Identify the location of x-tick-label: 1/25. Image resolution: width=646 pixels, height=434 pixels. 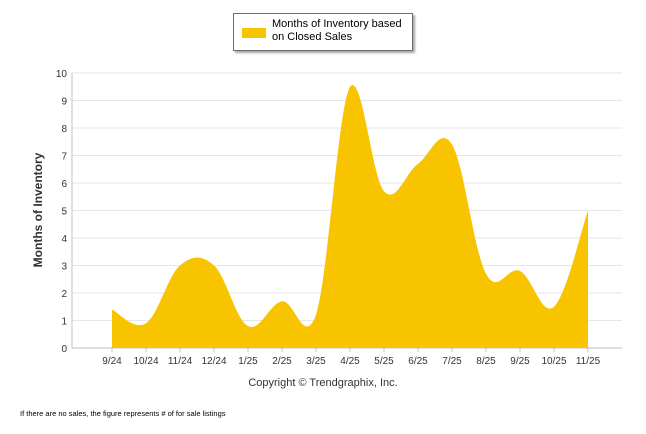
(248, 361).